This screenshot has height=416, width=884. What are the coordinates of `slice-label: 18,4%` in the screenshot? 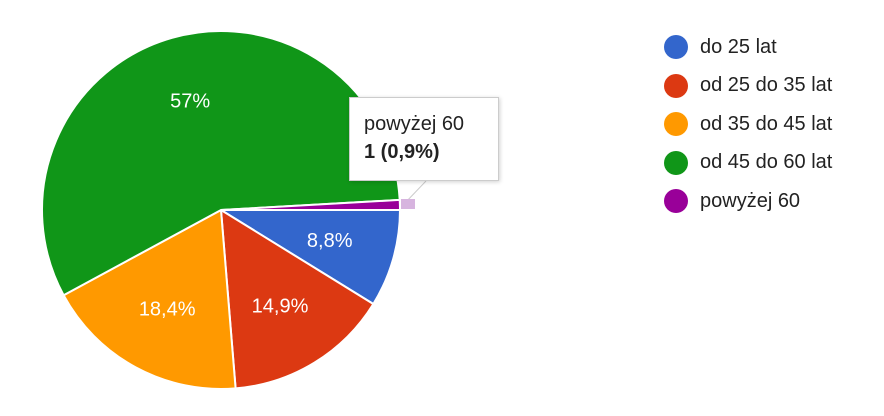 It's located at (167, 309).